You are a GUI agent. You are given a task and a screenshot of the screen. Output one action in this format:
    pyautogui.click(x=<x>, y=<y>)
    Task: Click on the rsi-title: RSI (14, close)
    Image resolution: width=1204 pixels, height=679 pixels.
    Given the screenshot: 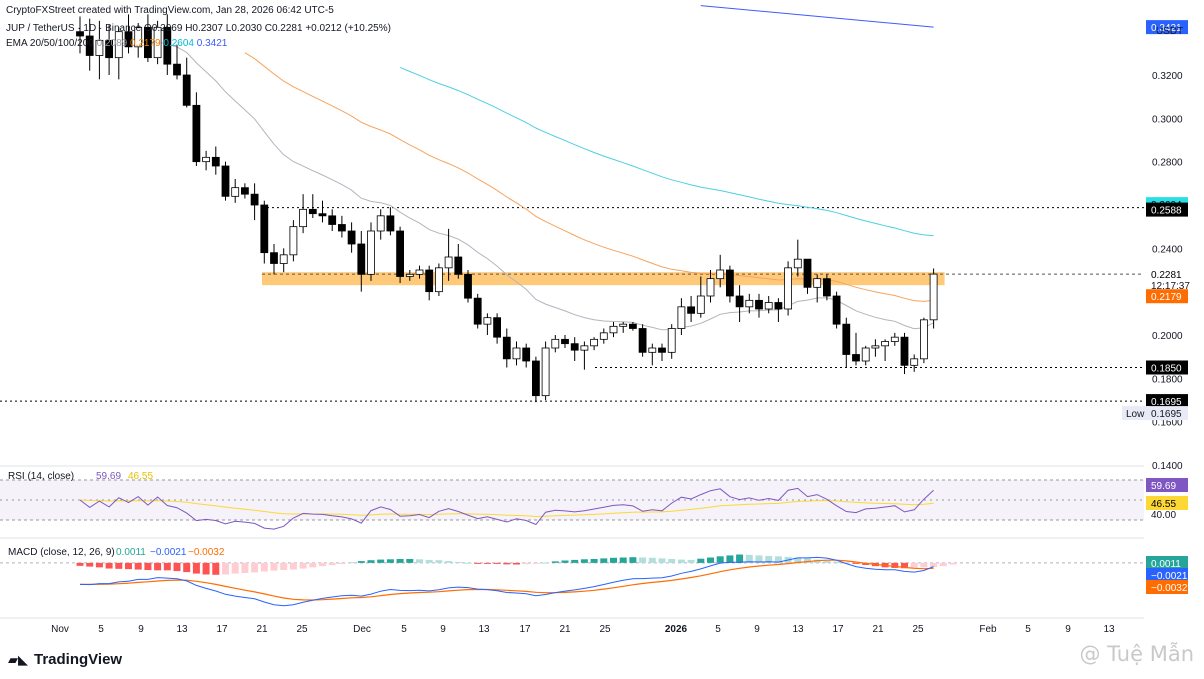 What is the action you would take?
    pyautogui.click(x=41, y=476)
    